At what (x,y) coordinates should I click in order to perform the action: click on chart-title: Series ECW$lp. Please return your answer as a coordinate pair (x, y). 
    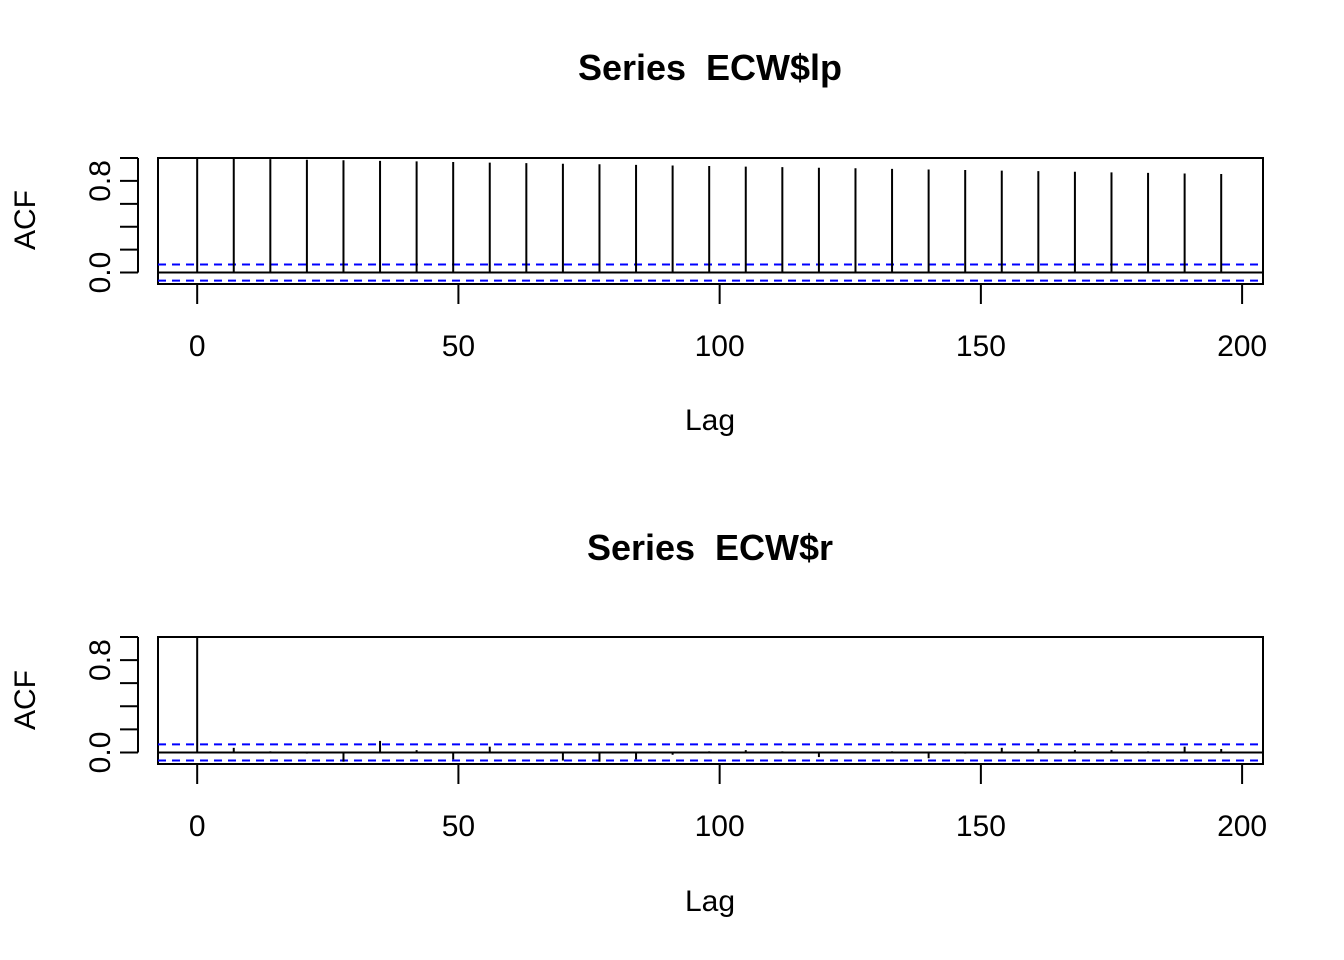
    Looking at the image, I should click on (710, 67).